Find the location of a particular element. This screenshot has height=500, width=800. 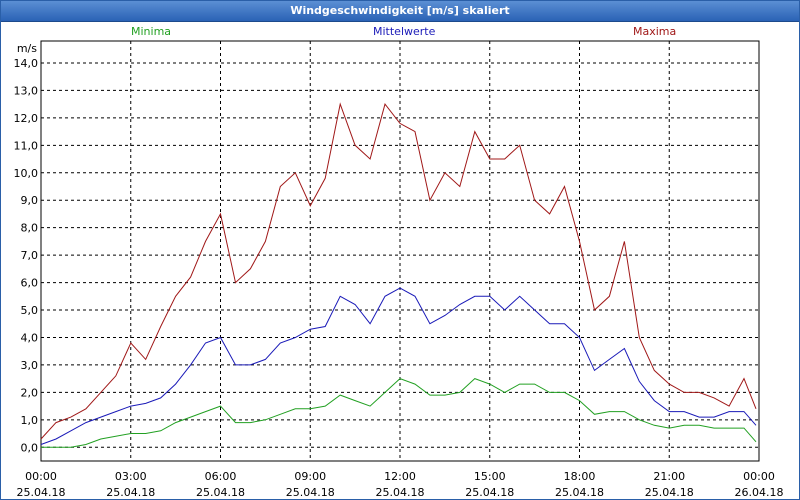

y-tick-label: 3,0 is located at coordinates (30, 365).